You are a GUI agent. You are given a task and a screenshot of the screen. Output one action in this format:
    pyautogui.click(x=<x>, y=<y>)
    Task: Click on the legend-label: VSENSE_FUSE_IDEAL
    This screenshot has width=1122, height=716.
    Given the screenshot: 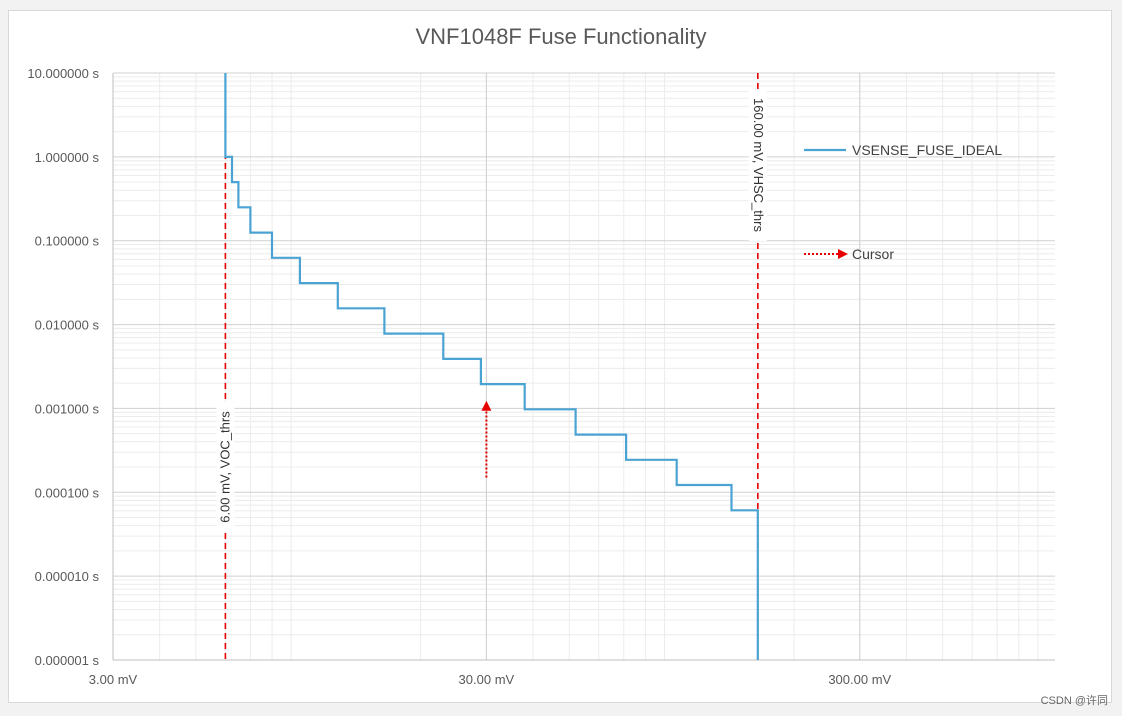 What is the action you would take?
    pyautogui.click(x=927, y=150)
    